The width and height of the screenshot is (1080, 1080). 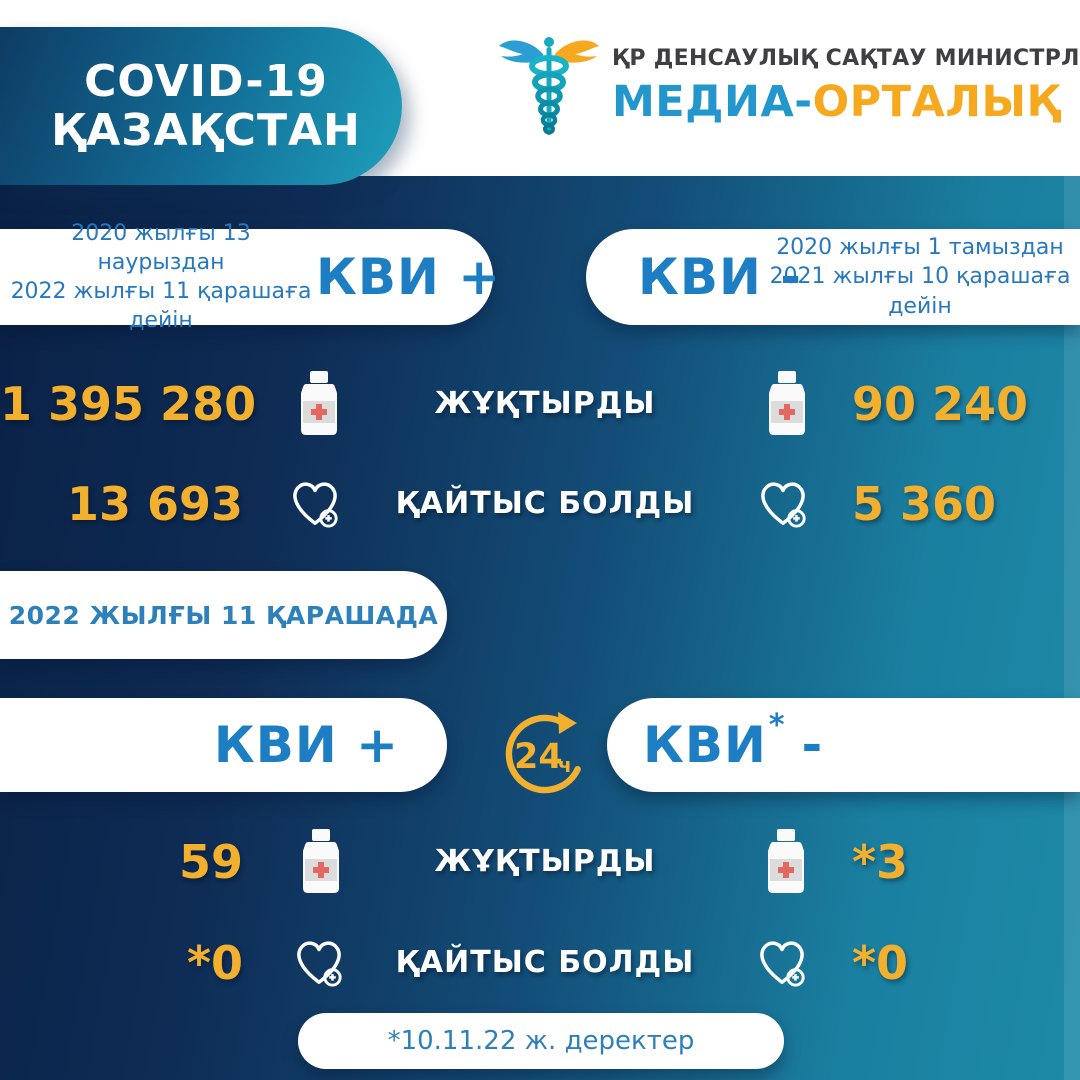 What do you see at coordinates (154, 504) in the screenshot?
I see `cumulative-kvi-plus-deaths: 13 693` at bounding box center [154, 504].